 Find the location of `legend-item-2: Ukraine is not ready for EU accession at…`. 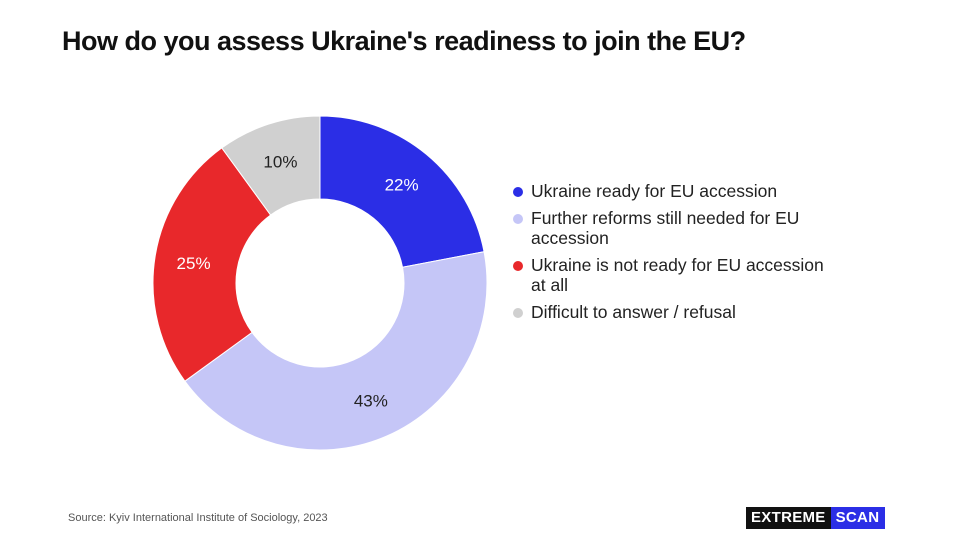

legend-item-2: Ukraine is not ready for EU accession at… is located at coordinates (672, 275).